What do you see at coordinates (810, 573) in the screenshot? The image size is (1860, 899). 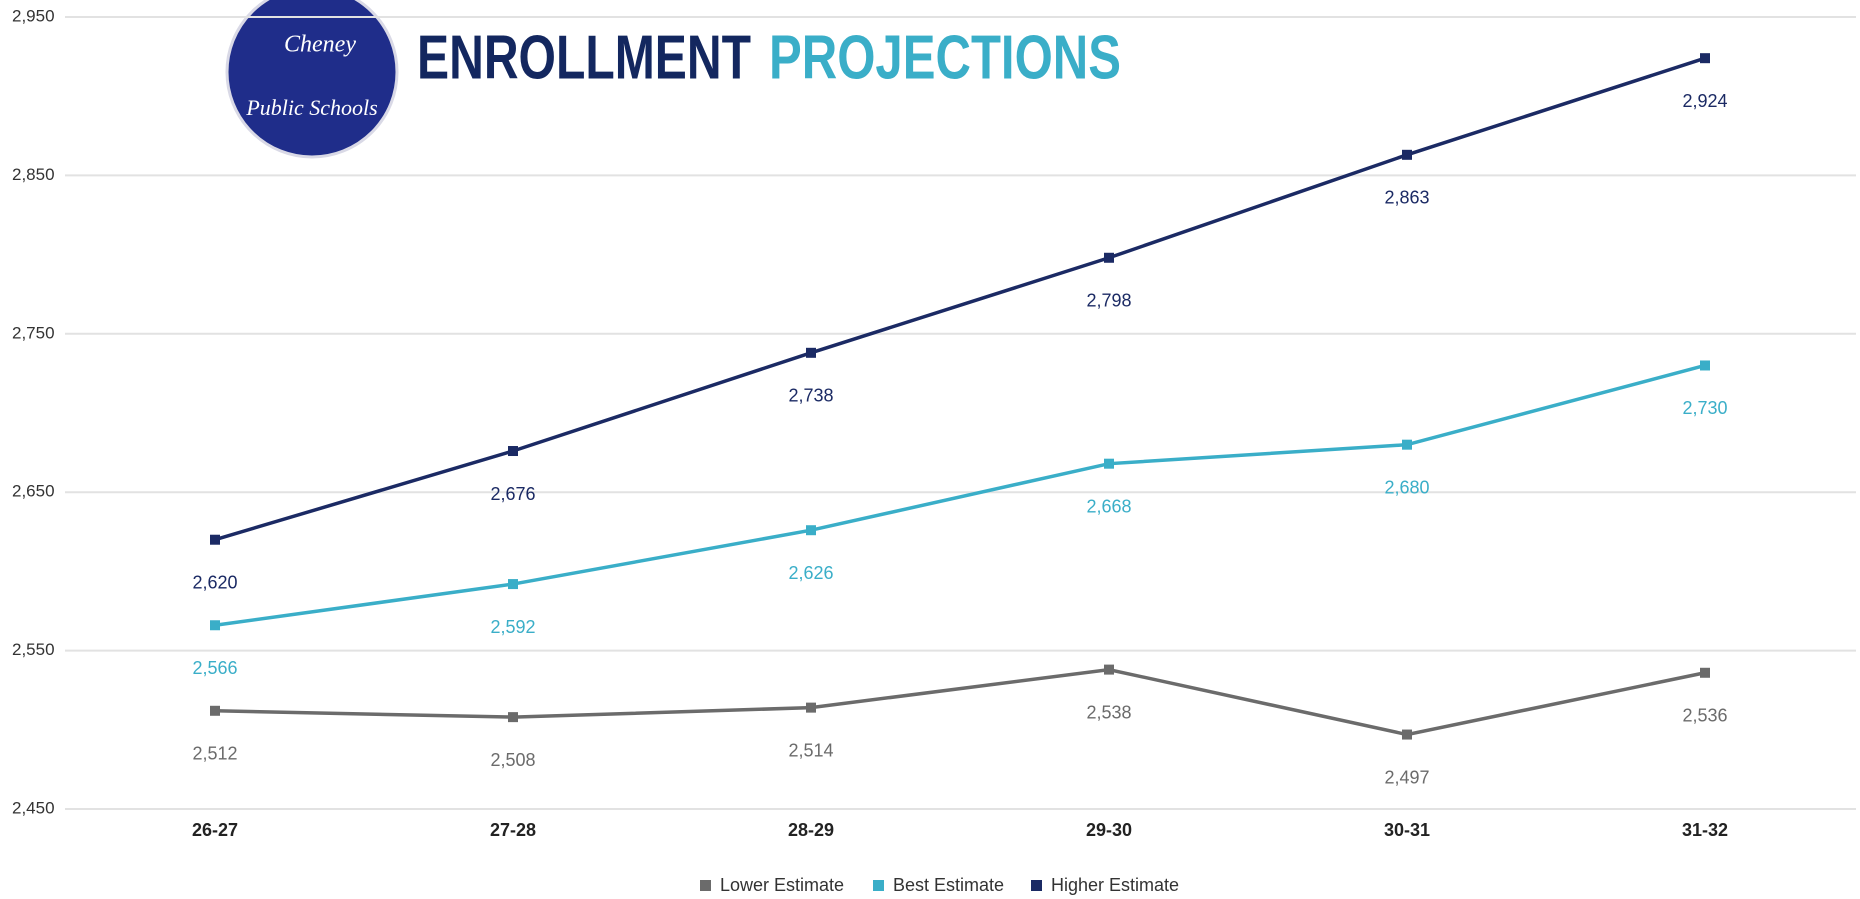 I see `data-label: 2,626` at bounding box center [810, 573].